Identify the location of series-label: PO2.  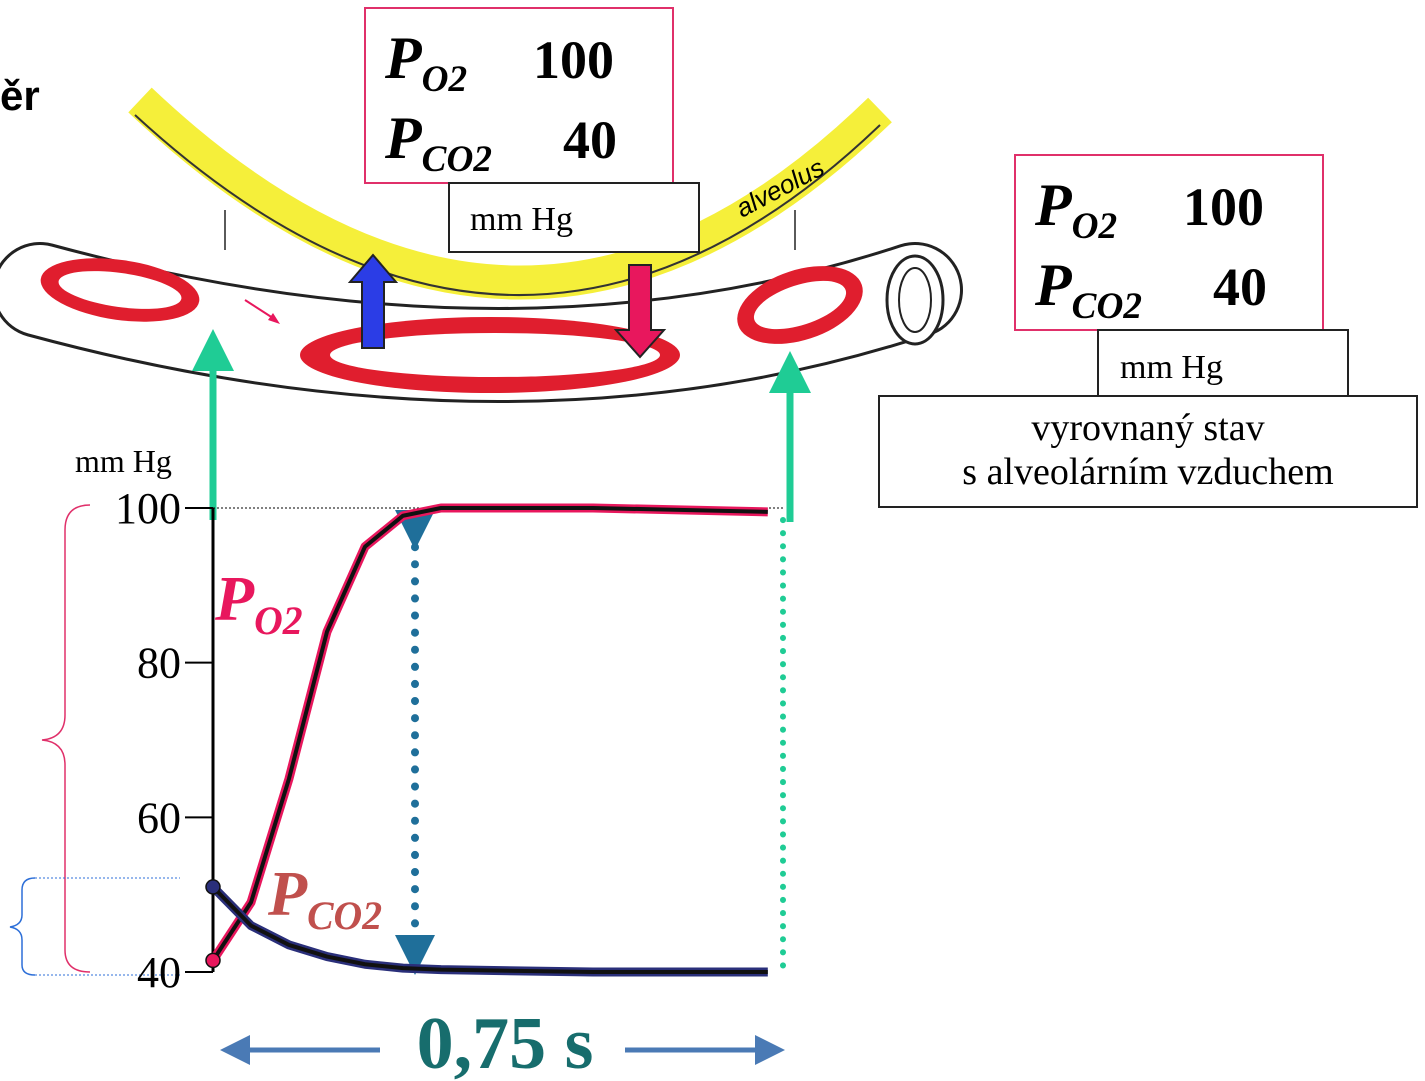
(258, 603).